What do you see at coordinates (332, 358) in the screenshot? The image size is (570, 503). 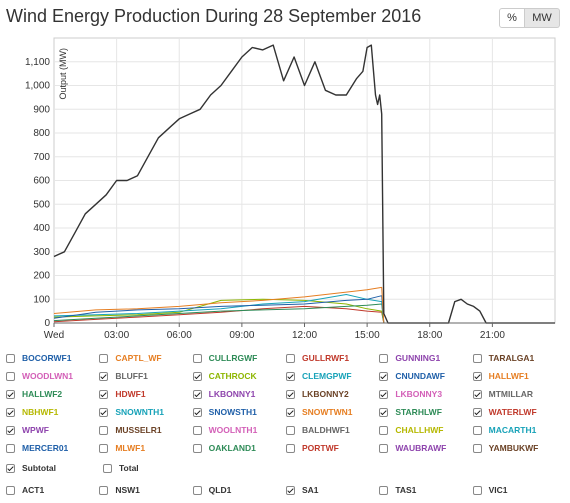 I see `legend-item-gullrwf1: GULLRWF1` at bounding box center [332, 358].